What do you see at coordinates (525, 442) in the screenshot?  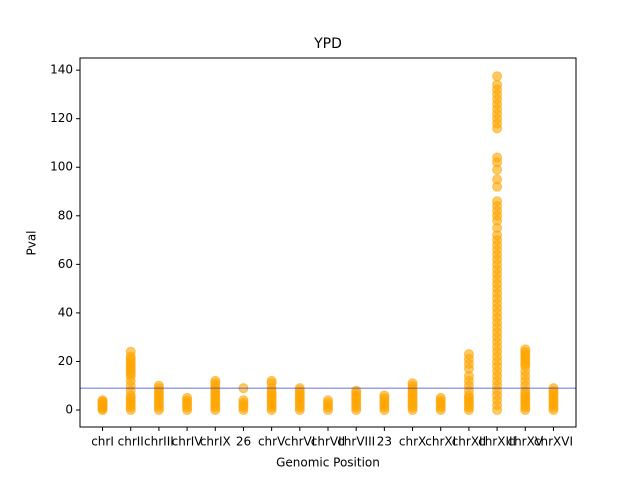 I see `x-tick-label: chrXV` at bounding box center [525, 442].